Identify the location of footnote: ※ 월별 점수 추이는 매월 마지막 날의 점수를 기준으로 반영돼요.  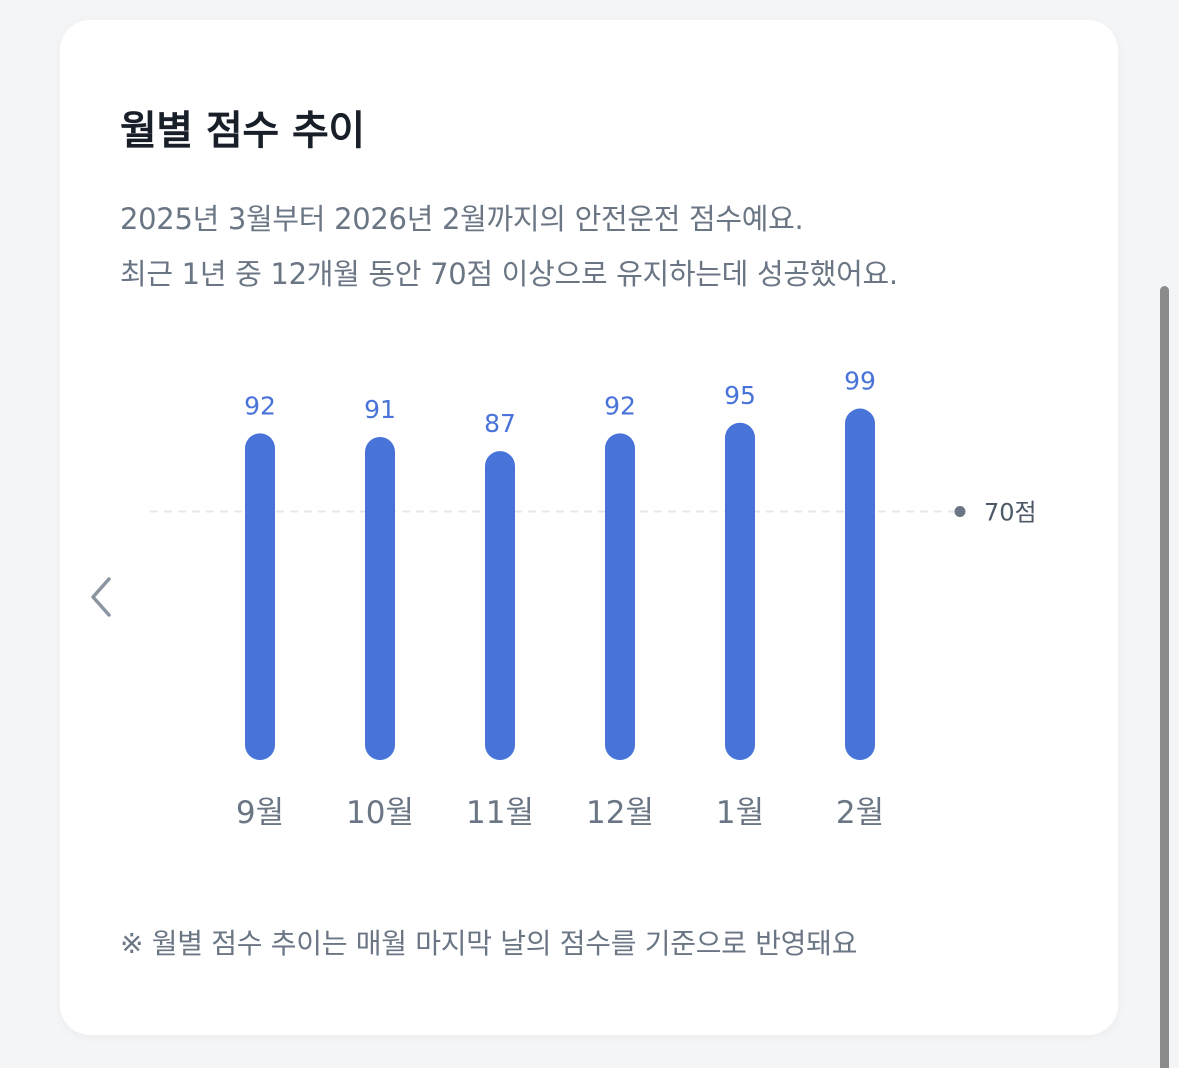
(489, 943).